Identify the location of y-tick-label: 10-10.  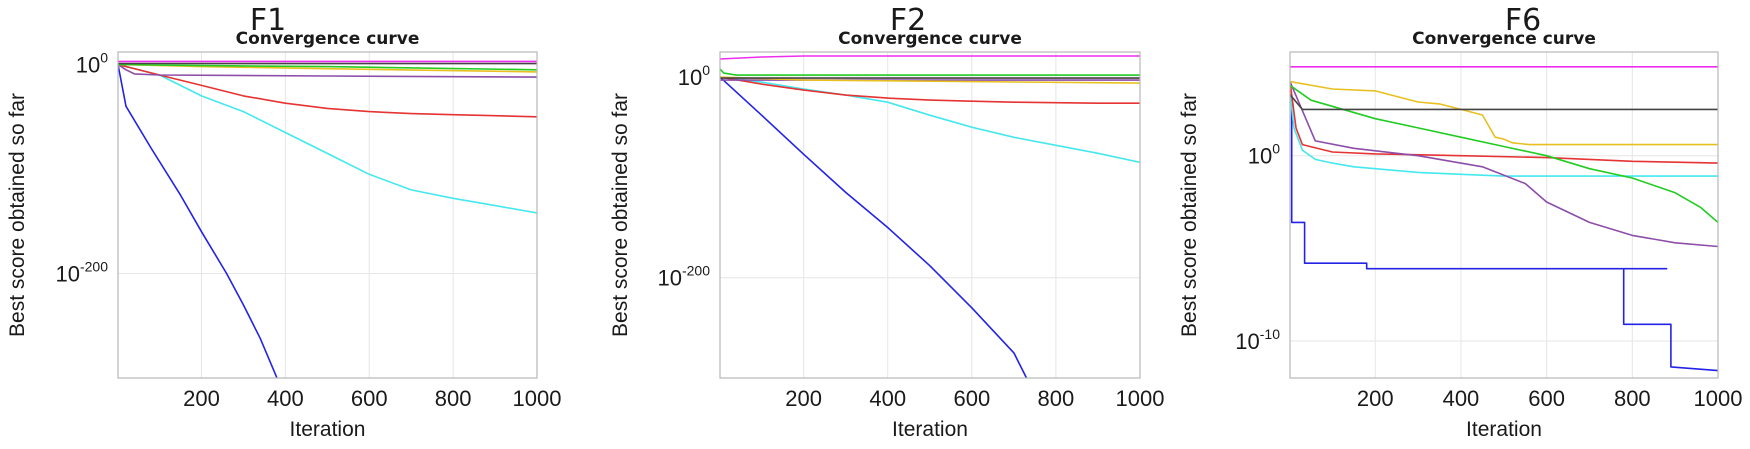
(1257, 340).